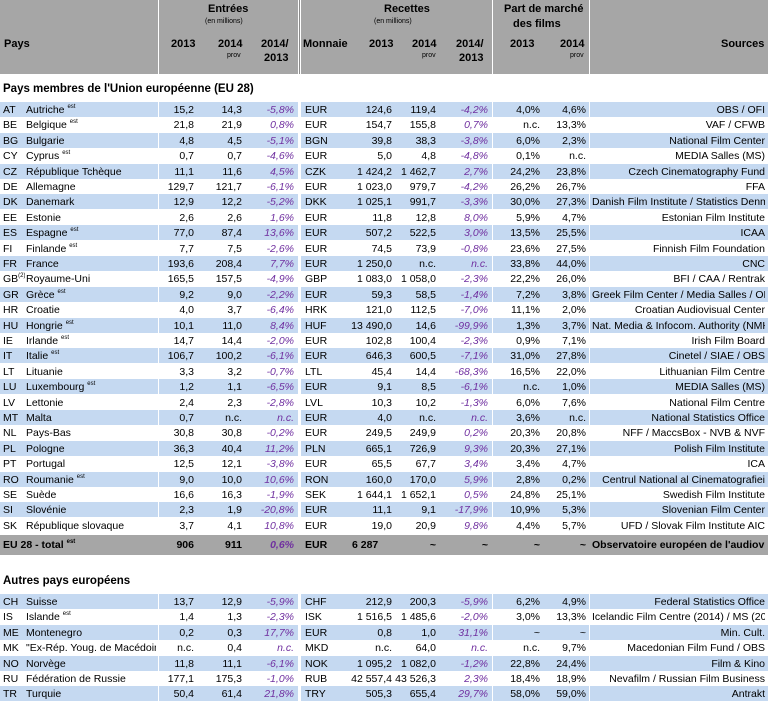  I want to click on currency: LTL, so click(314, 371).